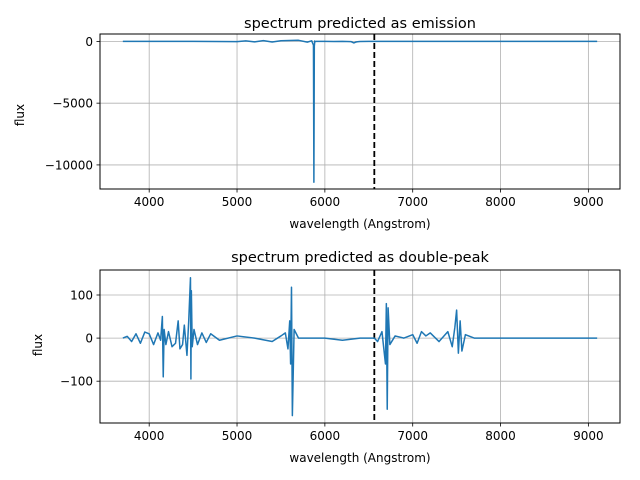  I want to click on y-tick-label: −5000, so click(72, 104).